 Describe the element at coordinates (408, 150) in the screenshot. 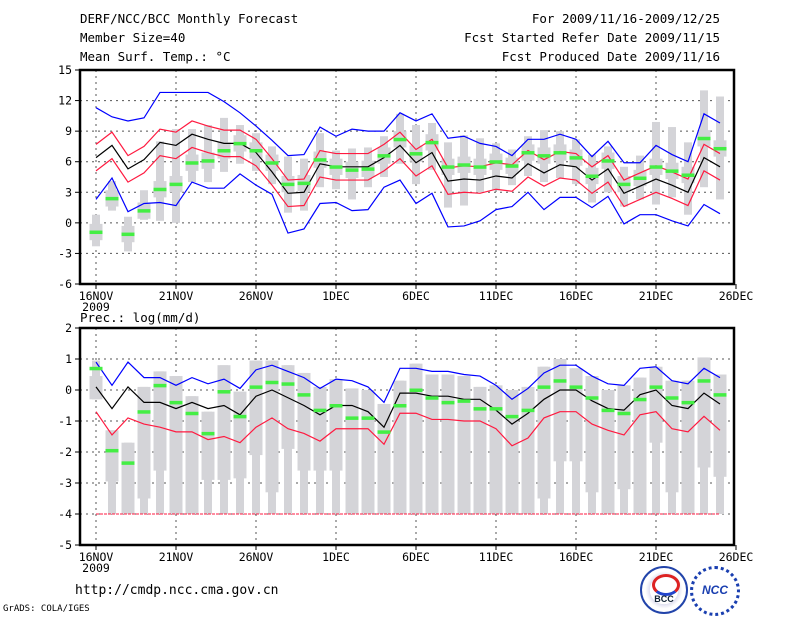

I see `upper-inner-line` at that location.